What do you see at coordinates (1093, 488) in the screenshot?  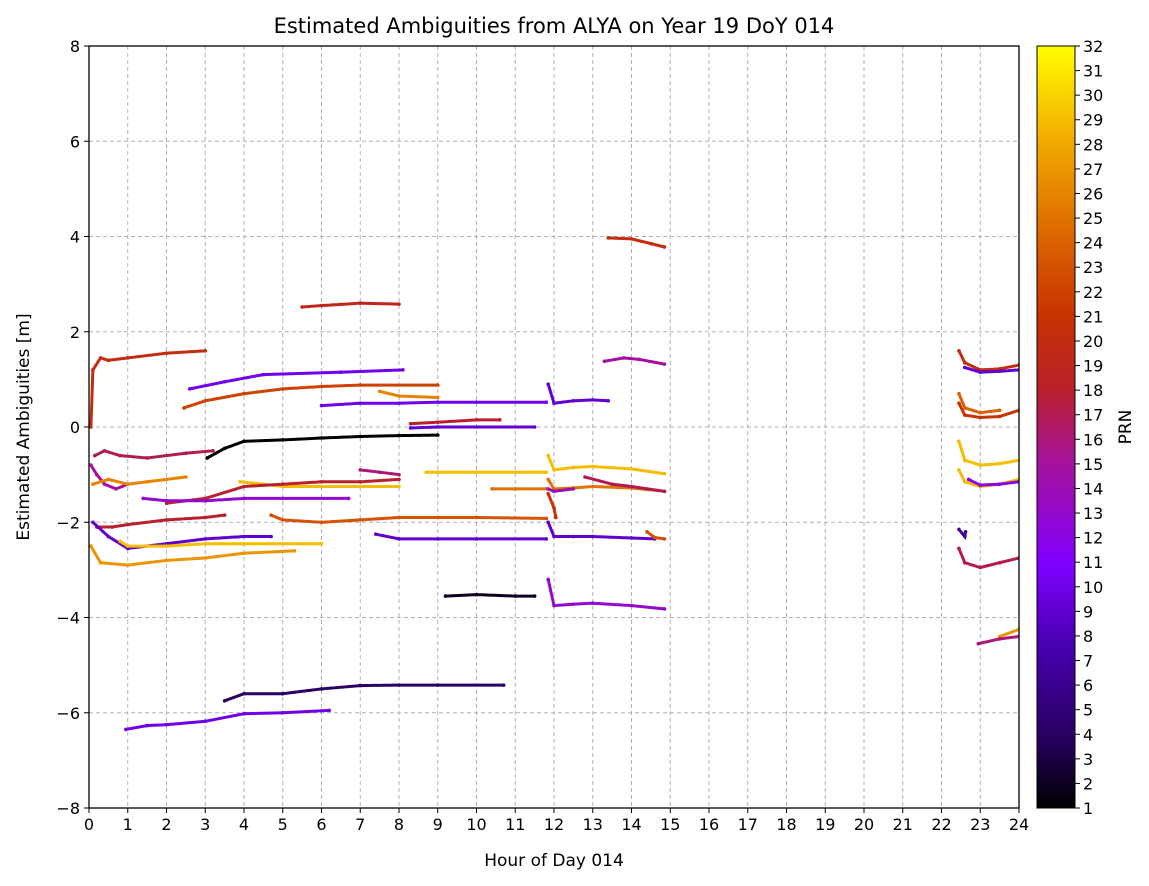 I see `colorbar-tick-label: 14` at bounding box center [1093, 488].